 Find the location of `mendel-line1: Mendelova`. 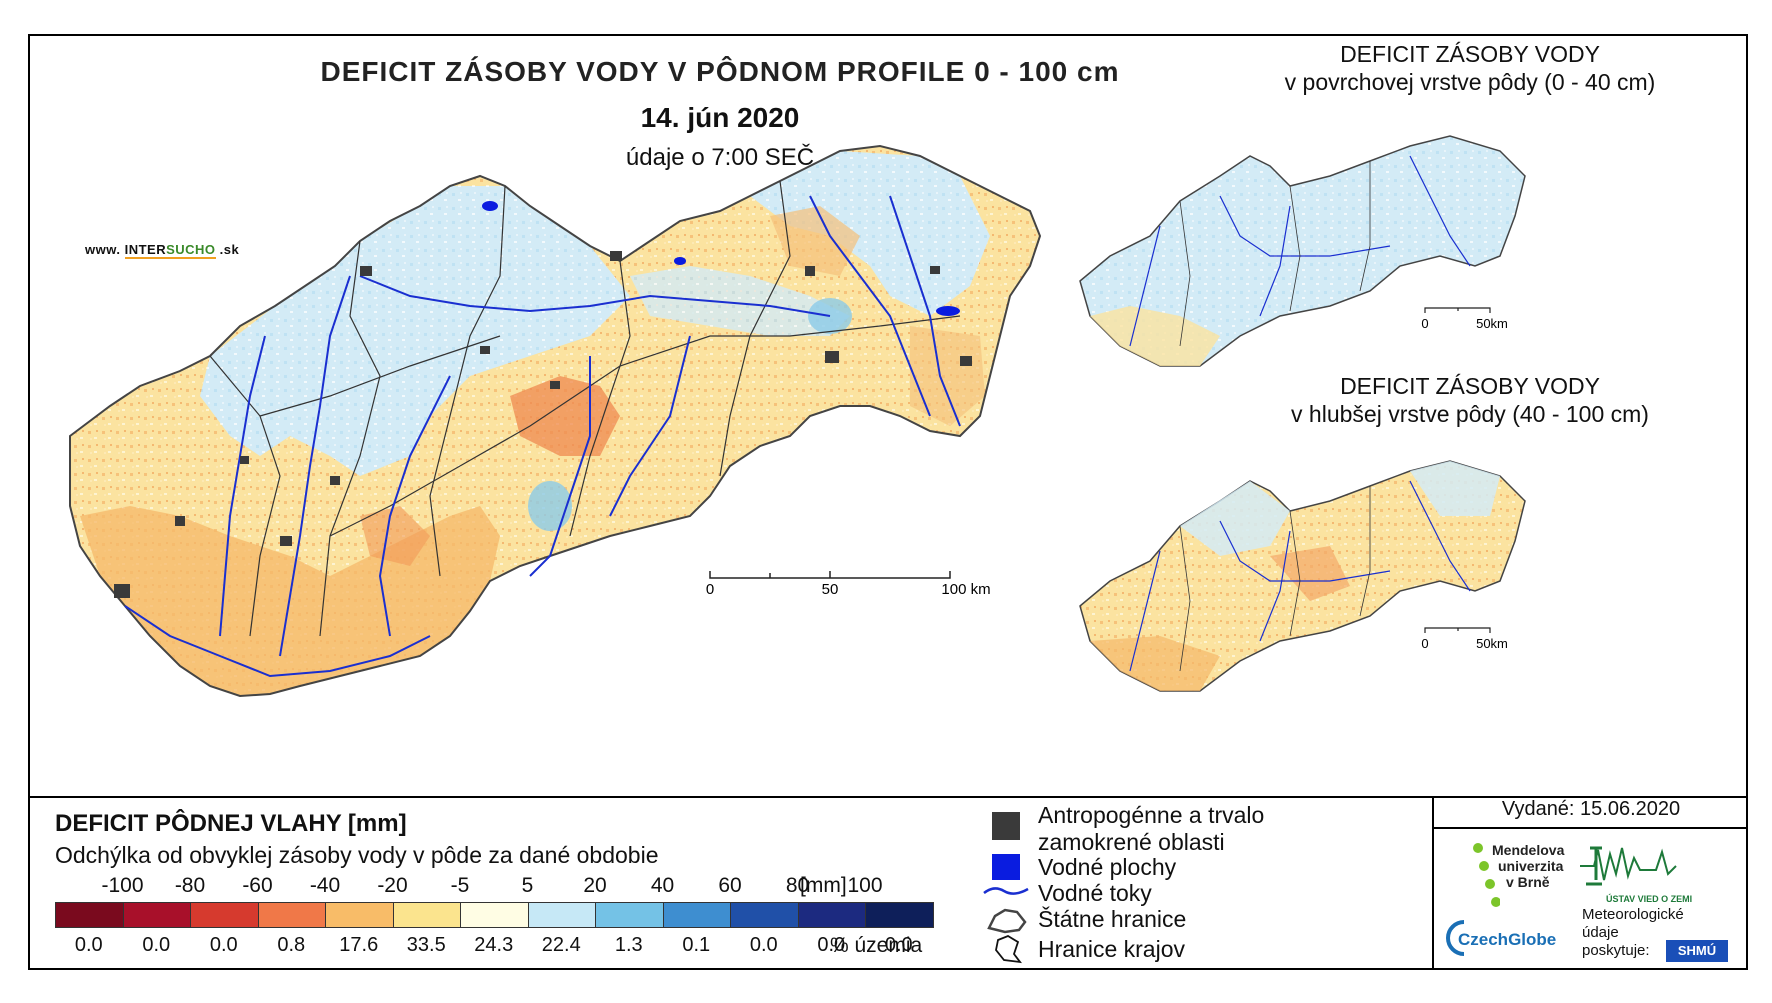

mendel-line1: Mendelova is located at coordinates (1528, 850).